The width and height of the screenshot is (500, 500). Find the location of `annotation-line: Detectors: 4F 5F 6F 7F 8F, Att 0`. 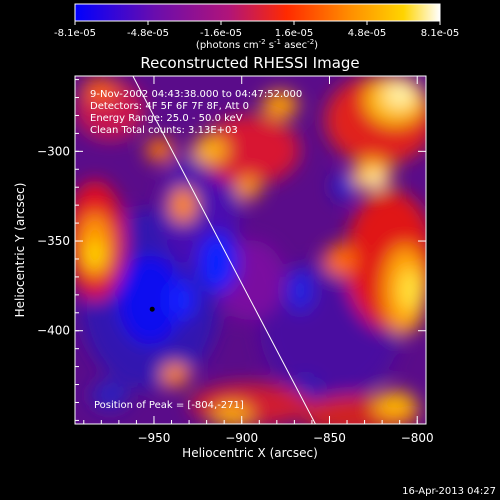

annotation-line: Detectors: 4F 5F 6F 7F 8F, Att 0 is located at coordinates (169, 106).